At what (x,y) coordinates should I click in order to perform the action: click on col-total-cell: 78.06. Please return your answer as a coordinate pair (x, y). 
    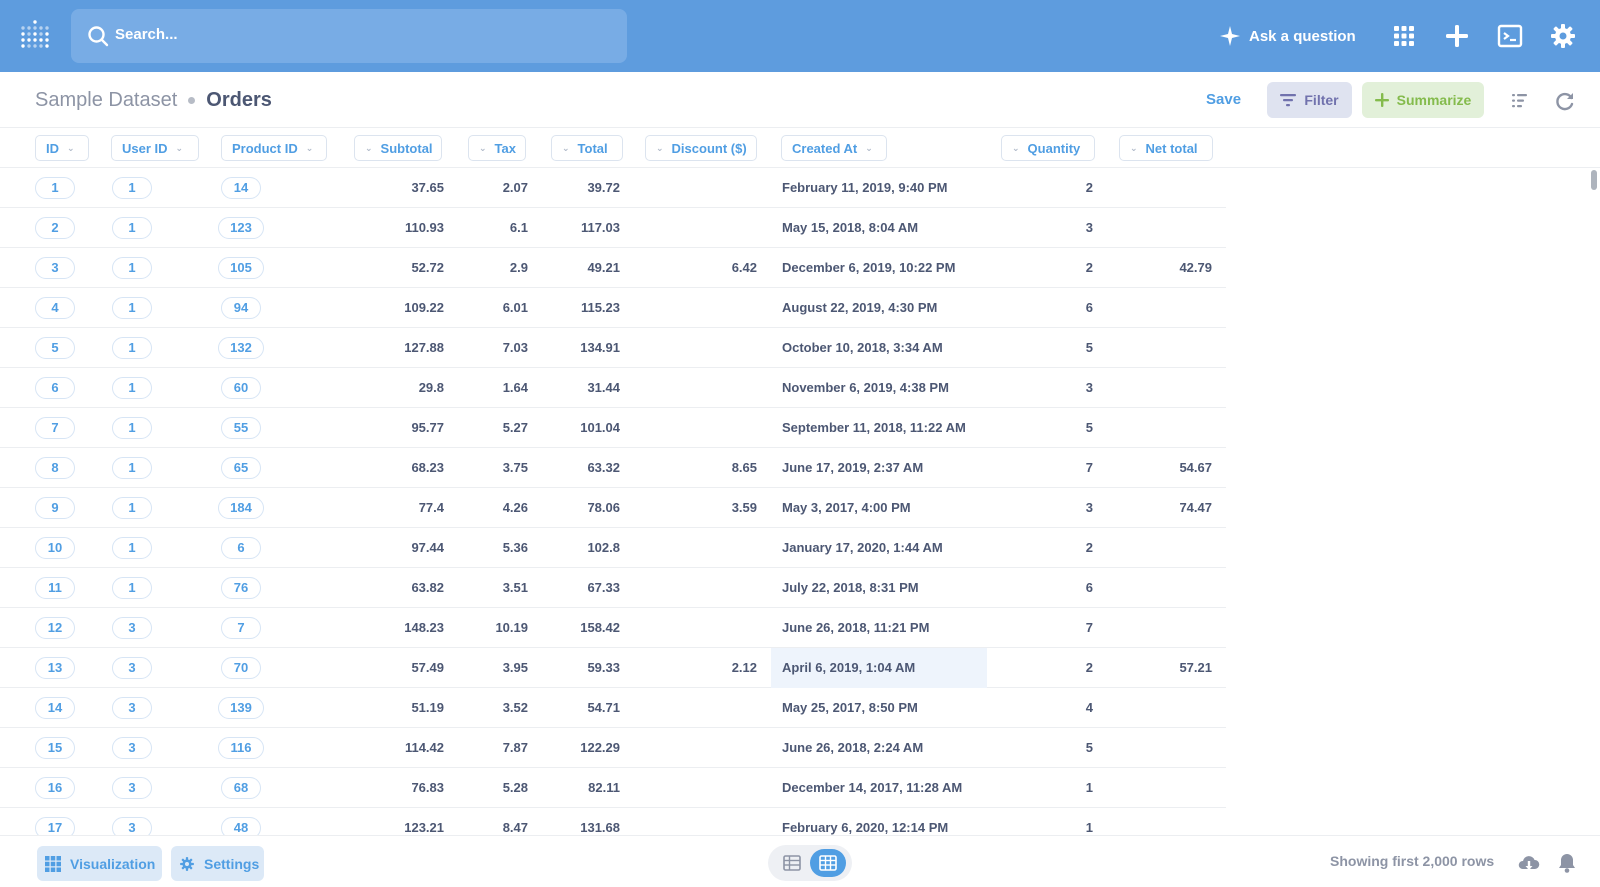
    Looking at the image, I should click on (603, 507).